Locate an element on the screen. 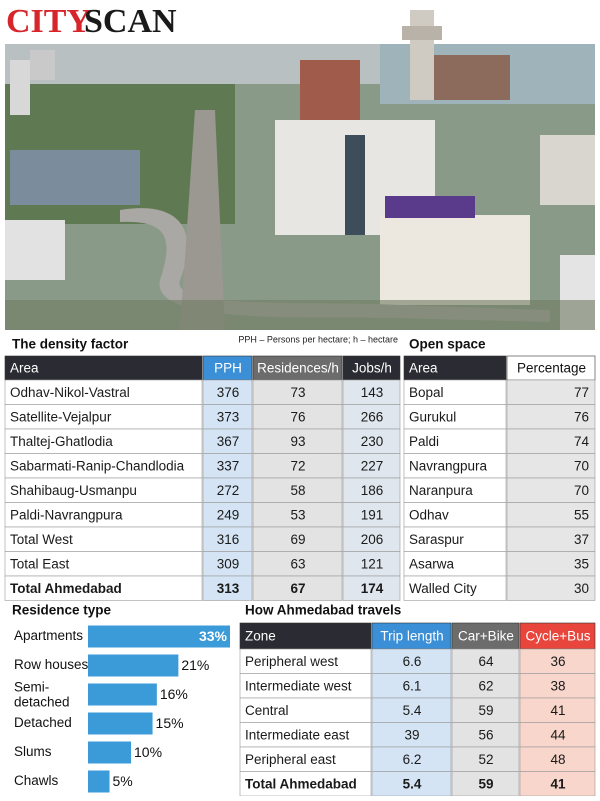  cell-value: 376 is located at coordinates (228, 392).